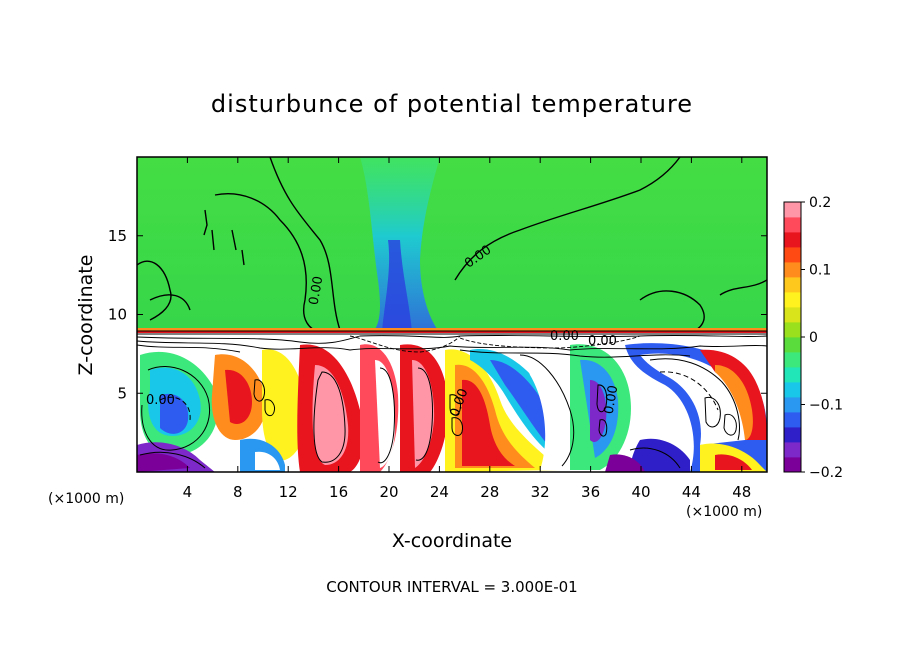 The image size is (904, 654). Describe the element at coordinates (540, 492) in the screenshot. I see `x-tick-label: 32` at that location.